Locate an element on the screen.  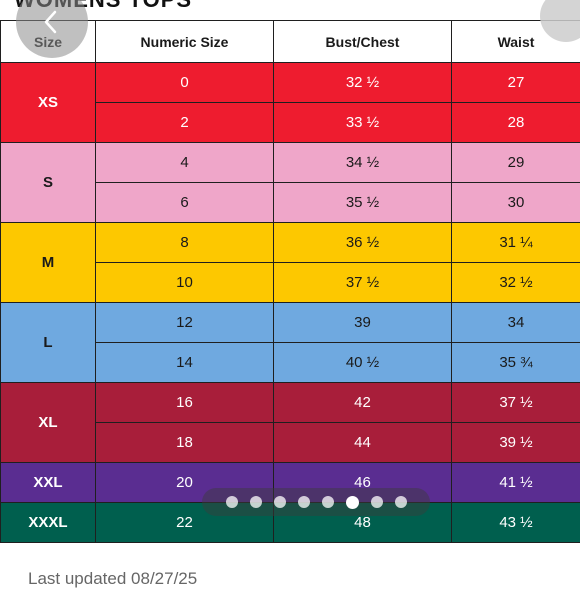
waist-cell: 41 ½ is located at coordinates (516, 483).